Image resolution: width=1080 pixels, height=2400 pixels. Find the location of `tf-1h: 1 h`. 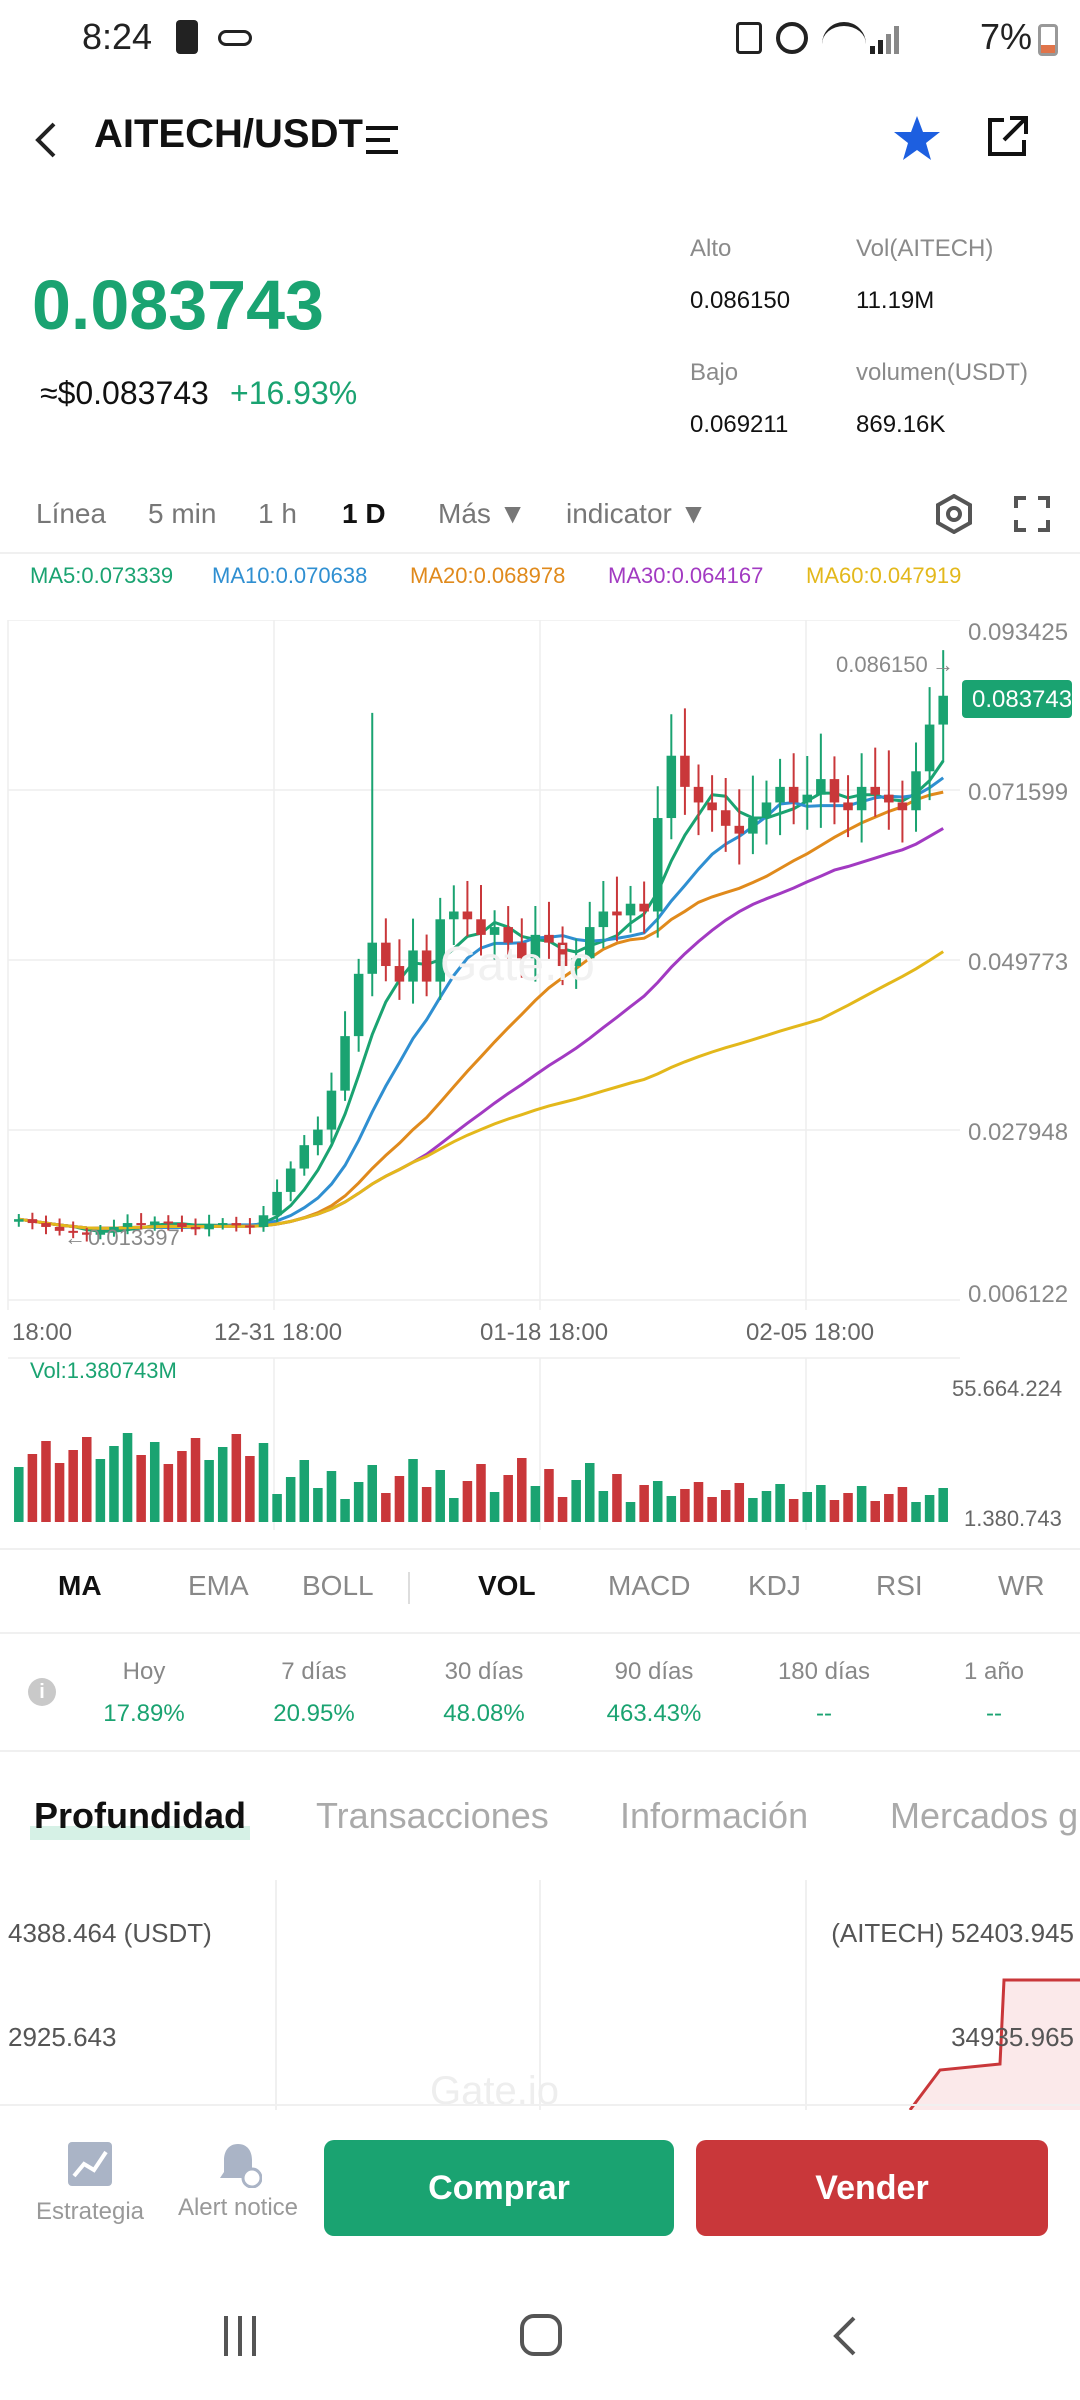

tf-1h: 1 h is located at coordinates (277, 513).